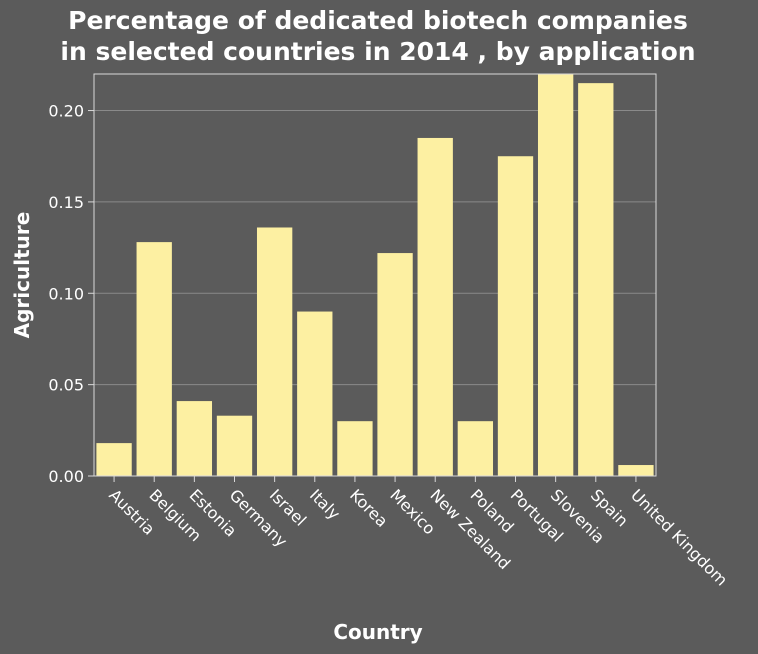 This screenshot has height=654, width=758. I want to click on y-axis-ticks: 0.00 0.05 0.10 0.15 0.20, so click(71, 294).